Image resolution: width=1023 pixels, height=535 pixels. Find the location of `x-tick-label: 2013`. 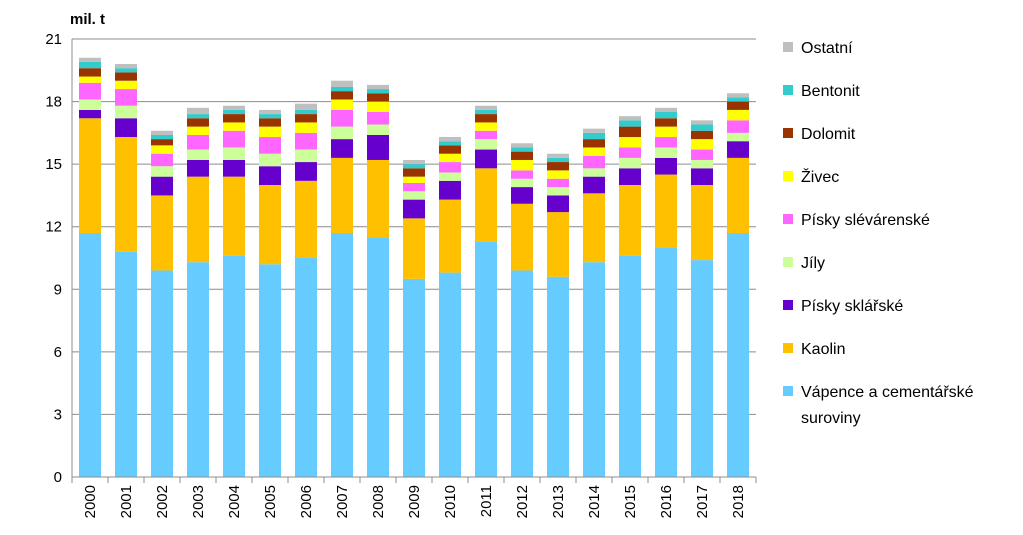

x-tick-label: 2013 is located at coordinates (558, 501).